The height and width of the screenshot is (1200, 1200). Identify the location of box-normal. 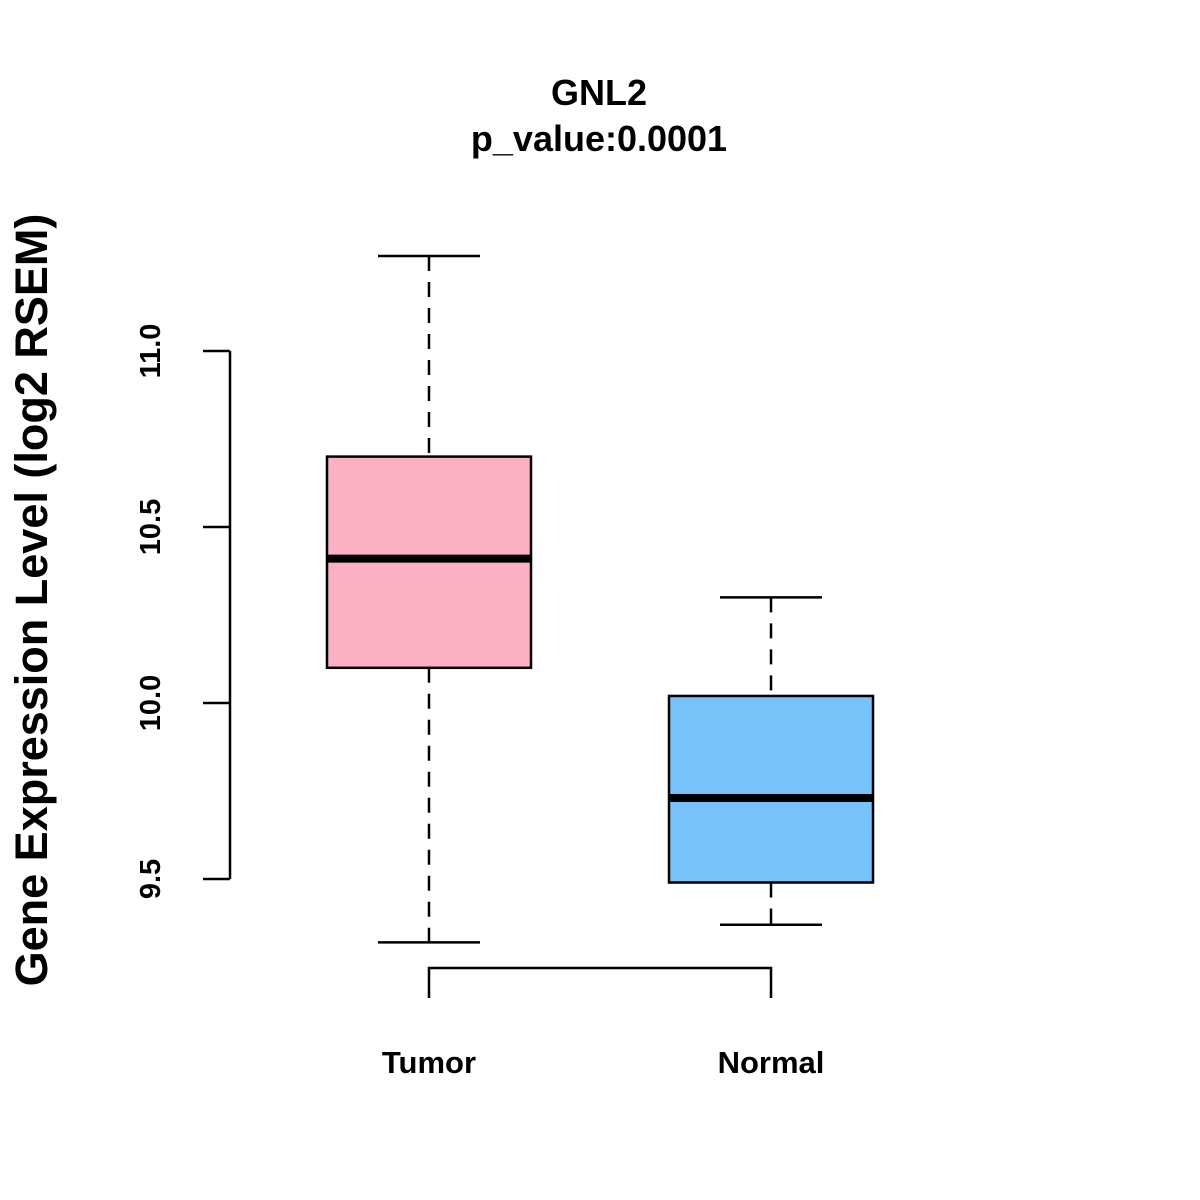
(771, 761).